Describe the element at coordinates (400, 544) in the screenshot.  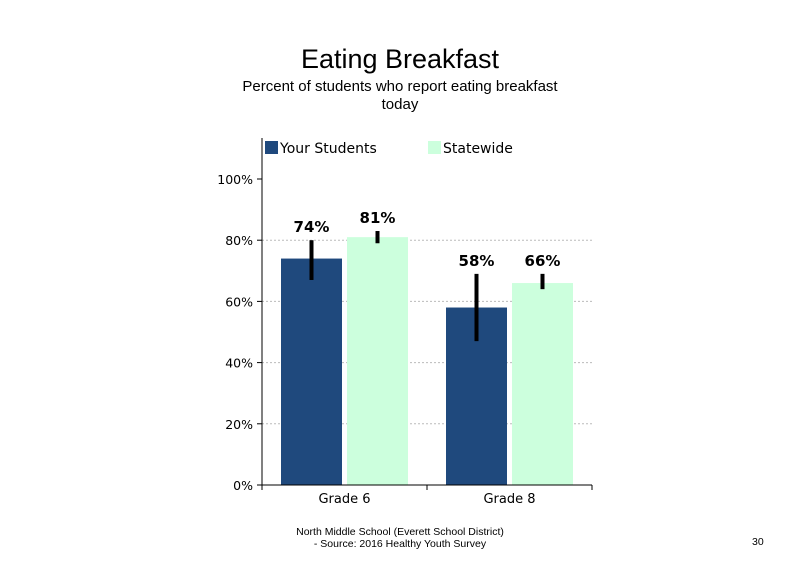
I see `footer-line-2: - Source: 2016 Healthy Youth Survey` at that location.